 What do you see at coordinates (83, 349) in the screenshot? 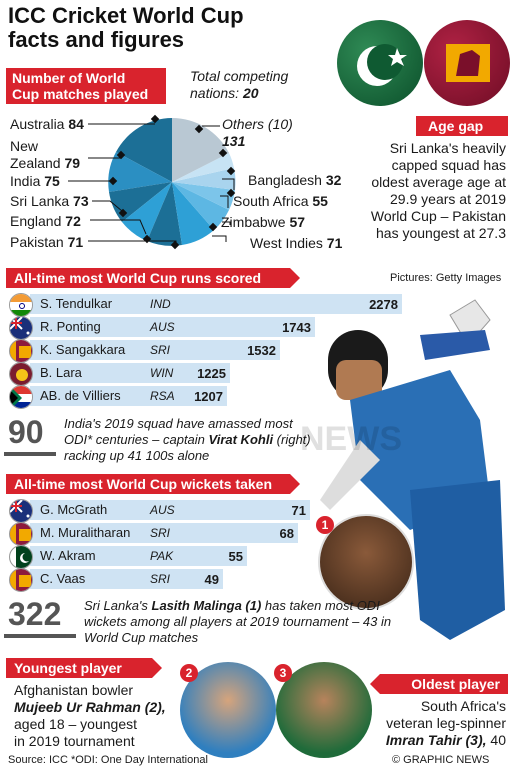
I see `runs-player-name: K. Sangakkara` at bounding box center [83, 349].